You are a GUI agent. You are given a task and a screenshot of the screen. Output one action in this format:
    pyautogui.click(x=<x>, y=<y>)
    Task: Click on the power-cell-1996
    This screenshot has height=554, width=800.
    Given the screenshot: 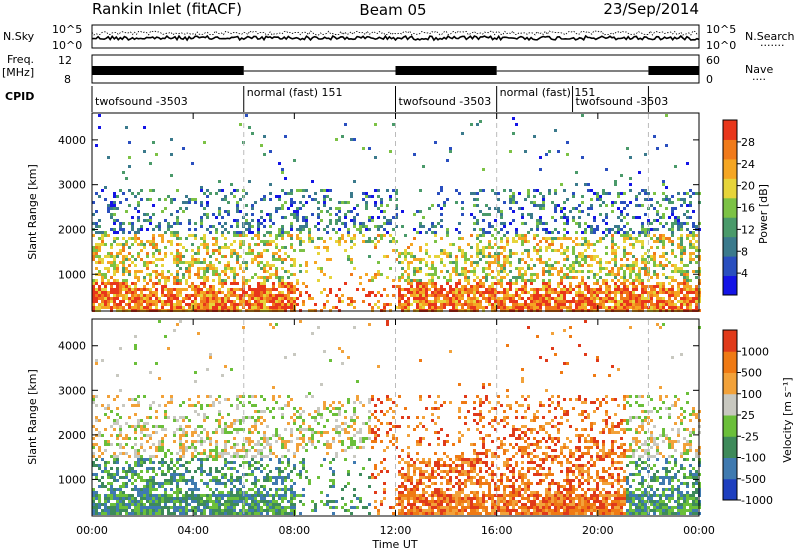 What is the action you would take?
    pyautogui.click(x=459, y=298)
    